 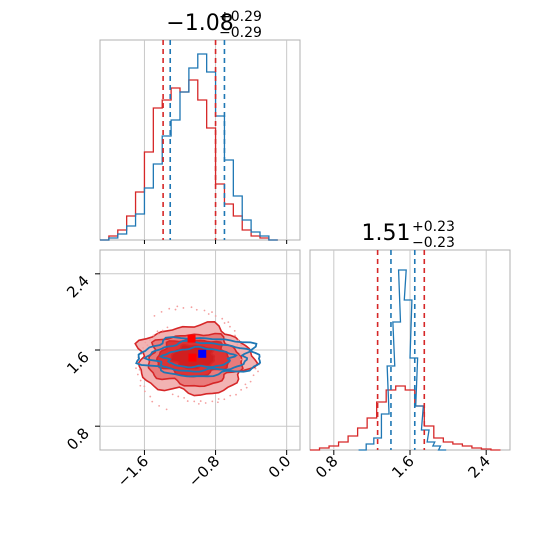 I want to click on param1-title-plus: +0.29, so click(x=240, y=17).